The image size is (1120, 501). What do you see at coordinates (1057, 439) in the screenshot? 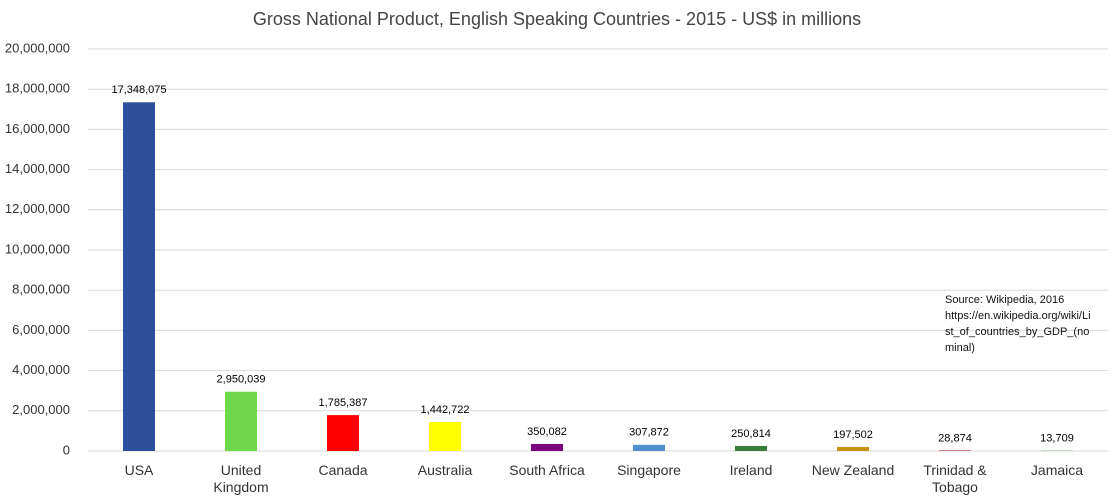
I see `value-label: 13,709` at bounding box center [1057, 439].